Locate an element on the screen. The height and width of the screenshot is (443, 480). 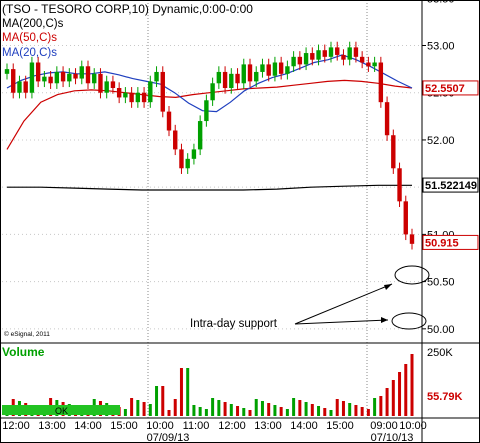
time-tick-label: 15:00 is located at coordinates (340, 426).